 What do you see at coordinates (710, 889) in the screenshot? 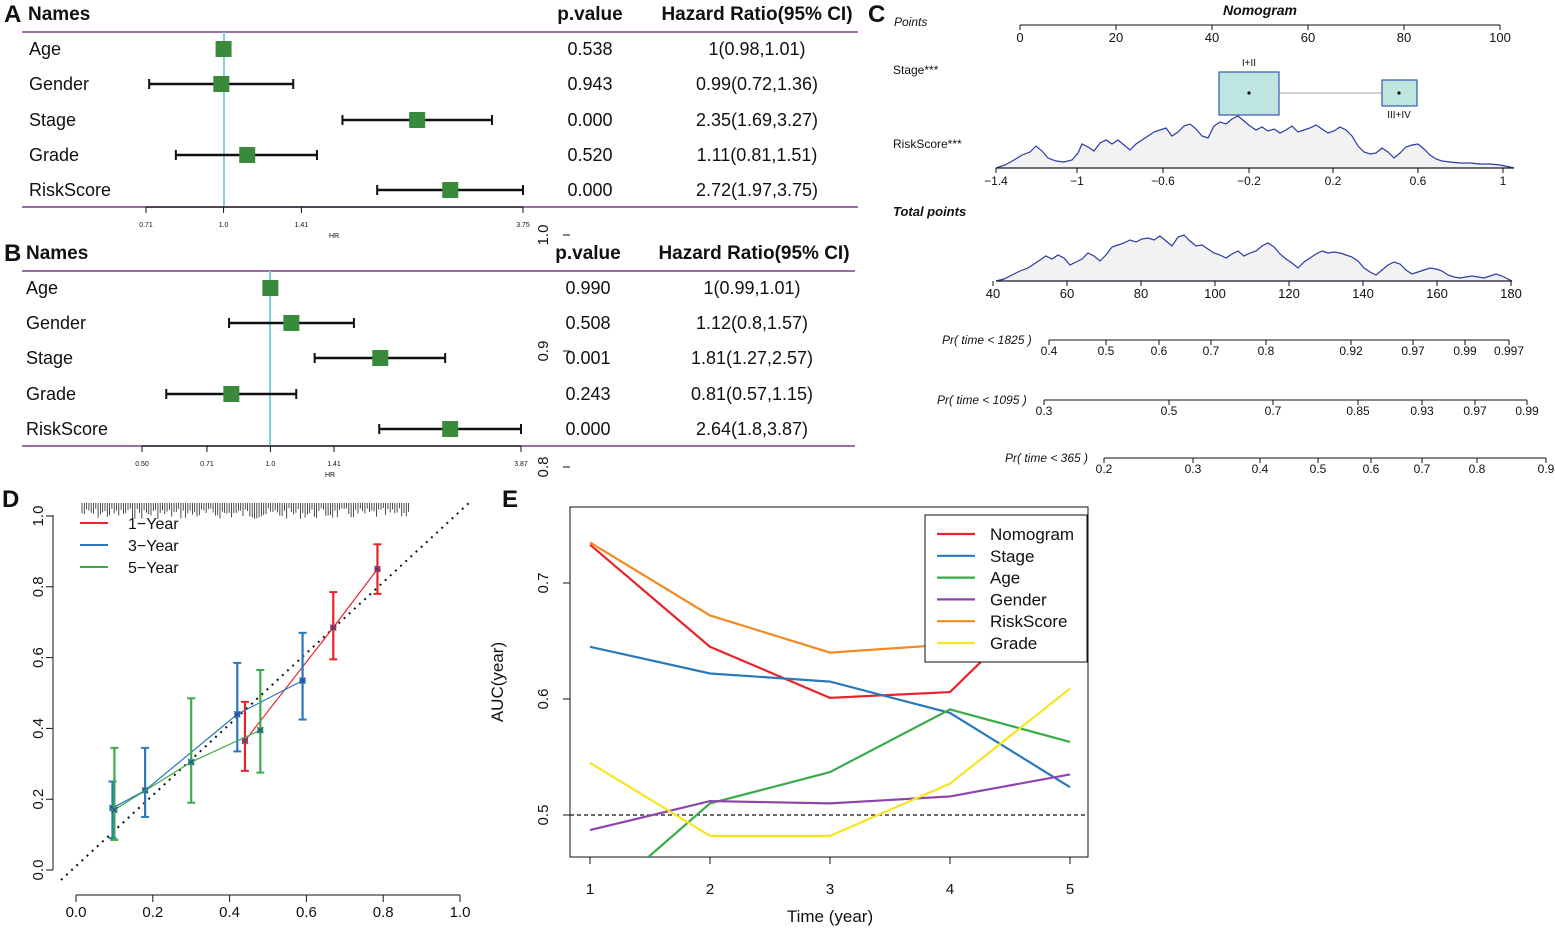
I see `auc-x-tick-label: 2` at bounding box center [710, 889].